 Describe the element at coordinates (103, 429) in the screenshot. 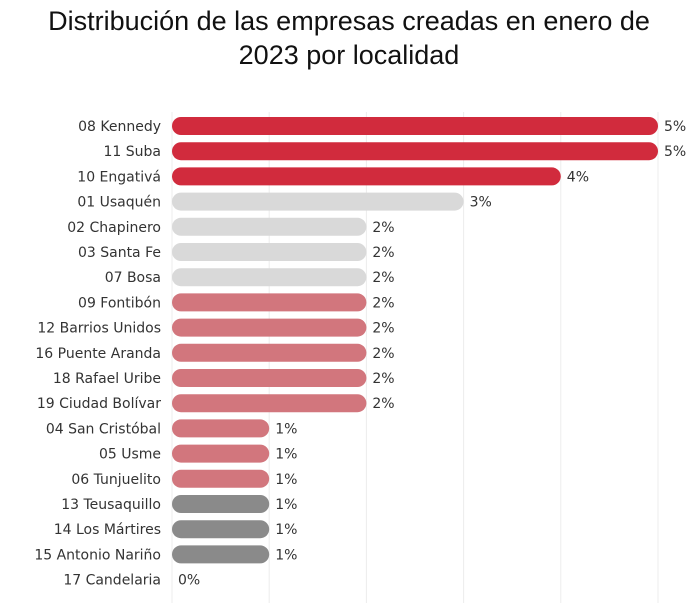

I see `category-label: 04 San Cristóbal` at that location.